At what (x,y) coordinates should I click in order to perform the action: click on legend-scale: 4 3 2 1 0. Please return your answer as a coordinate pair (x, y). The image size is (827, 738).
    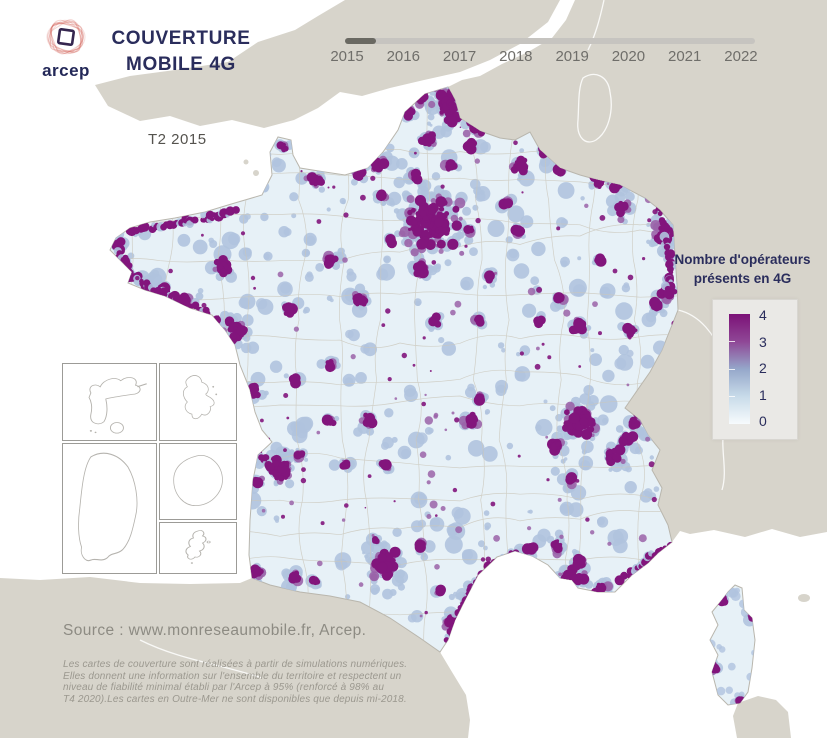
    Looking at the image, I should click on (763, 368).